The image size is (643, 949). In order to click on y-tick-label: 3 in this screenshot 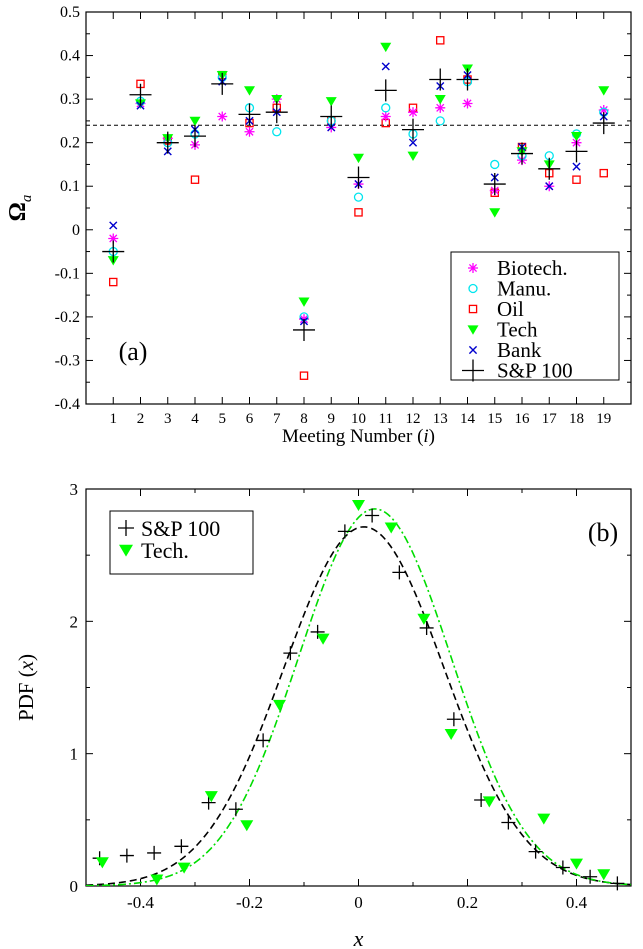, I will do `click(74, 489)`.